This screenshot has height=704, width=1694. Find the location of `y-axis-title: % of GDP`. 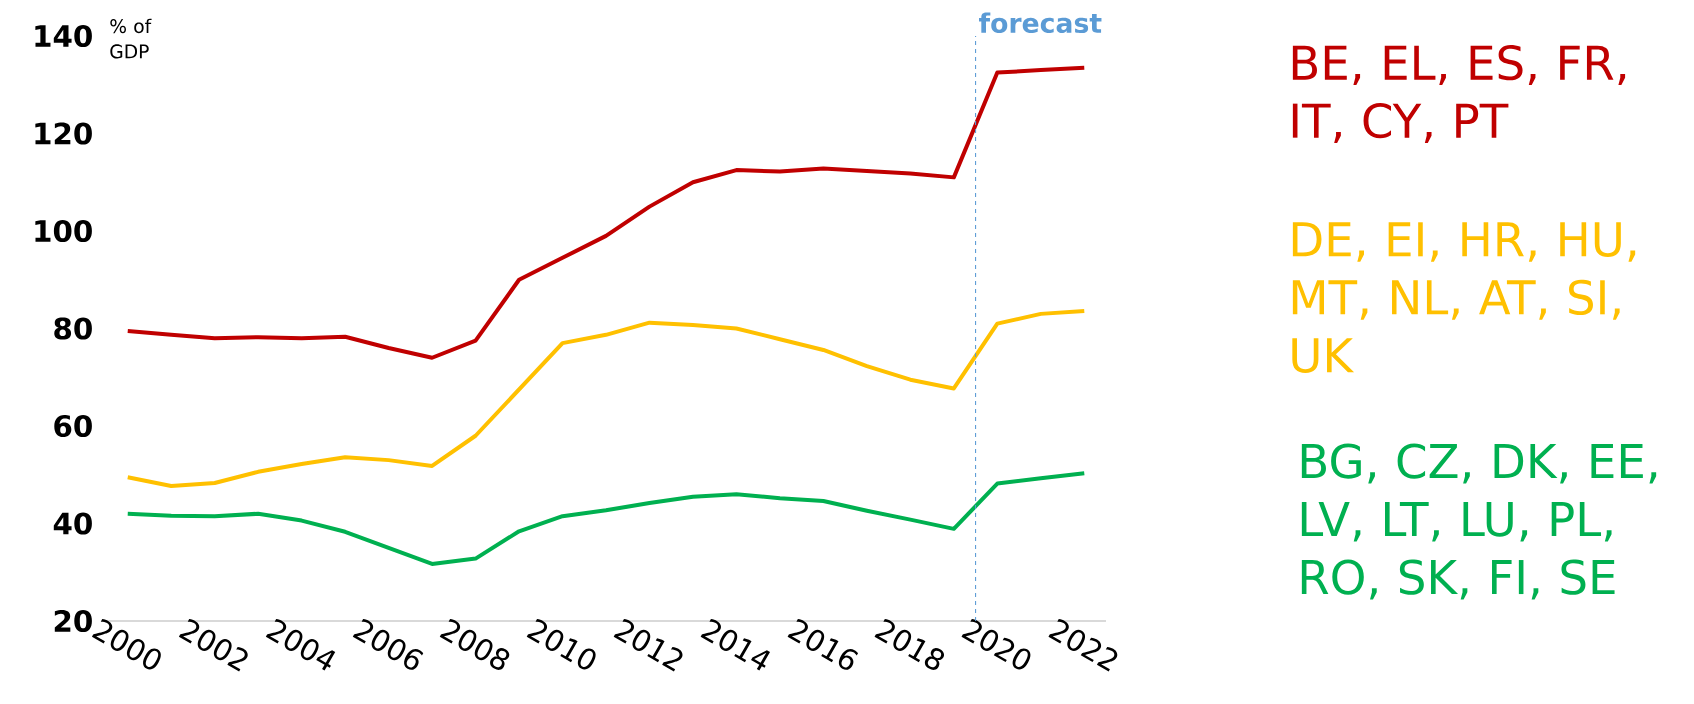

y-axis-title: % of GDP is located at coordinates (131, 38).